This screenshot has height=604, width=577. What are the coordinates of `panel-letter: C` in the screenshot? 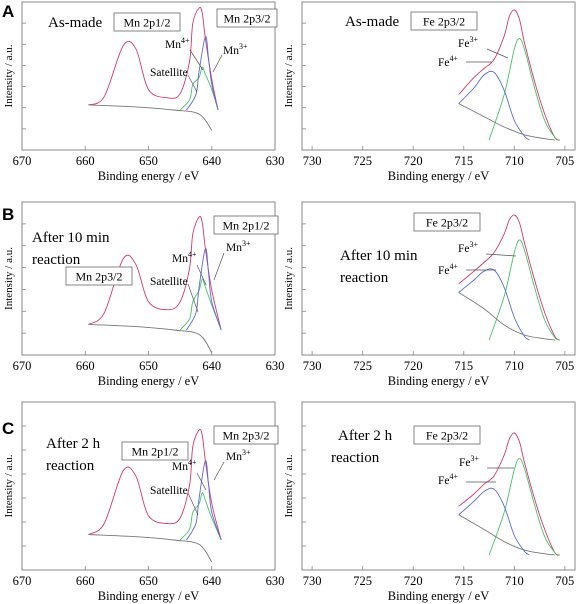 It's located at (8, 428).